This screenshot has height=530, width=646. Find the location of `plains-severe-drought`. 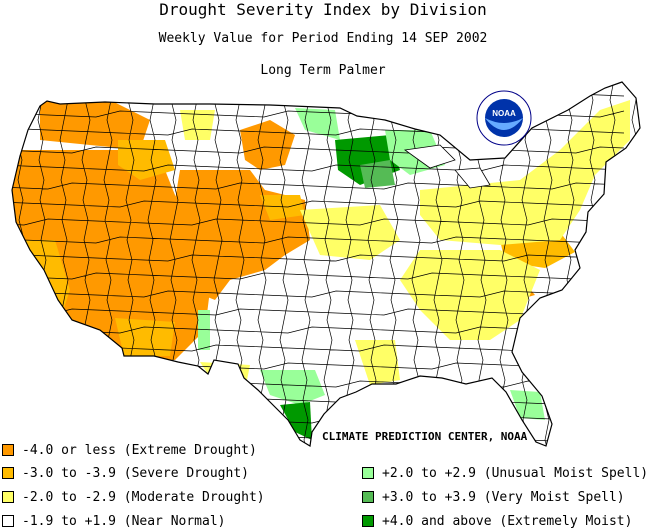

plains-severe-drought is located at coordinates (282, 207).